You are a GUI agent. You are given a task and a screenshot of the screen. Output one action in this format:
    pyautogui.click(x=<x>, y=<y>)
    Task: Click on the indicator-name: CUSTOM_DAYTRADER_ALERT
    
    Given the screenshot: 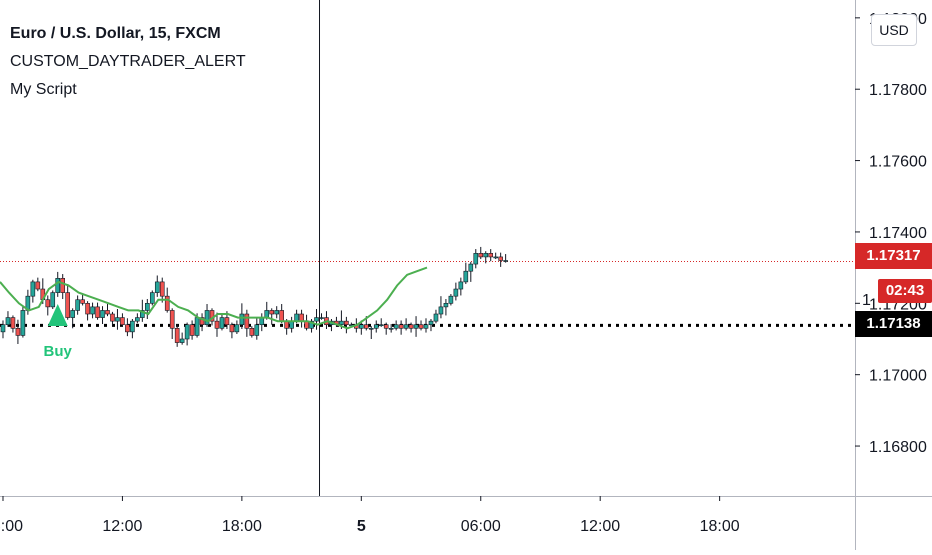 What is the action you would take?
    pyautogui.click(x=128, y=61)
    